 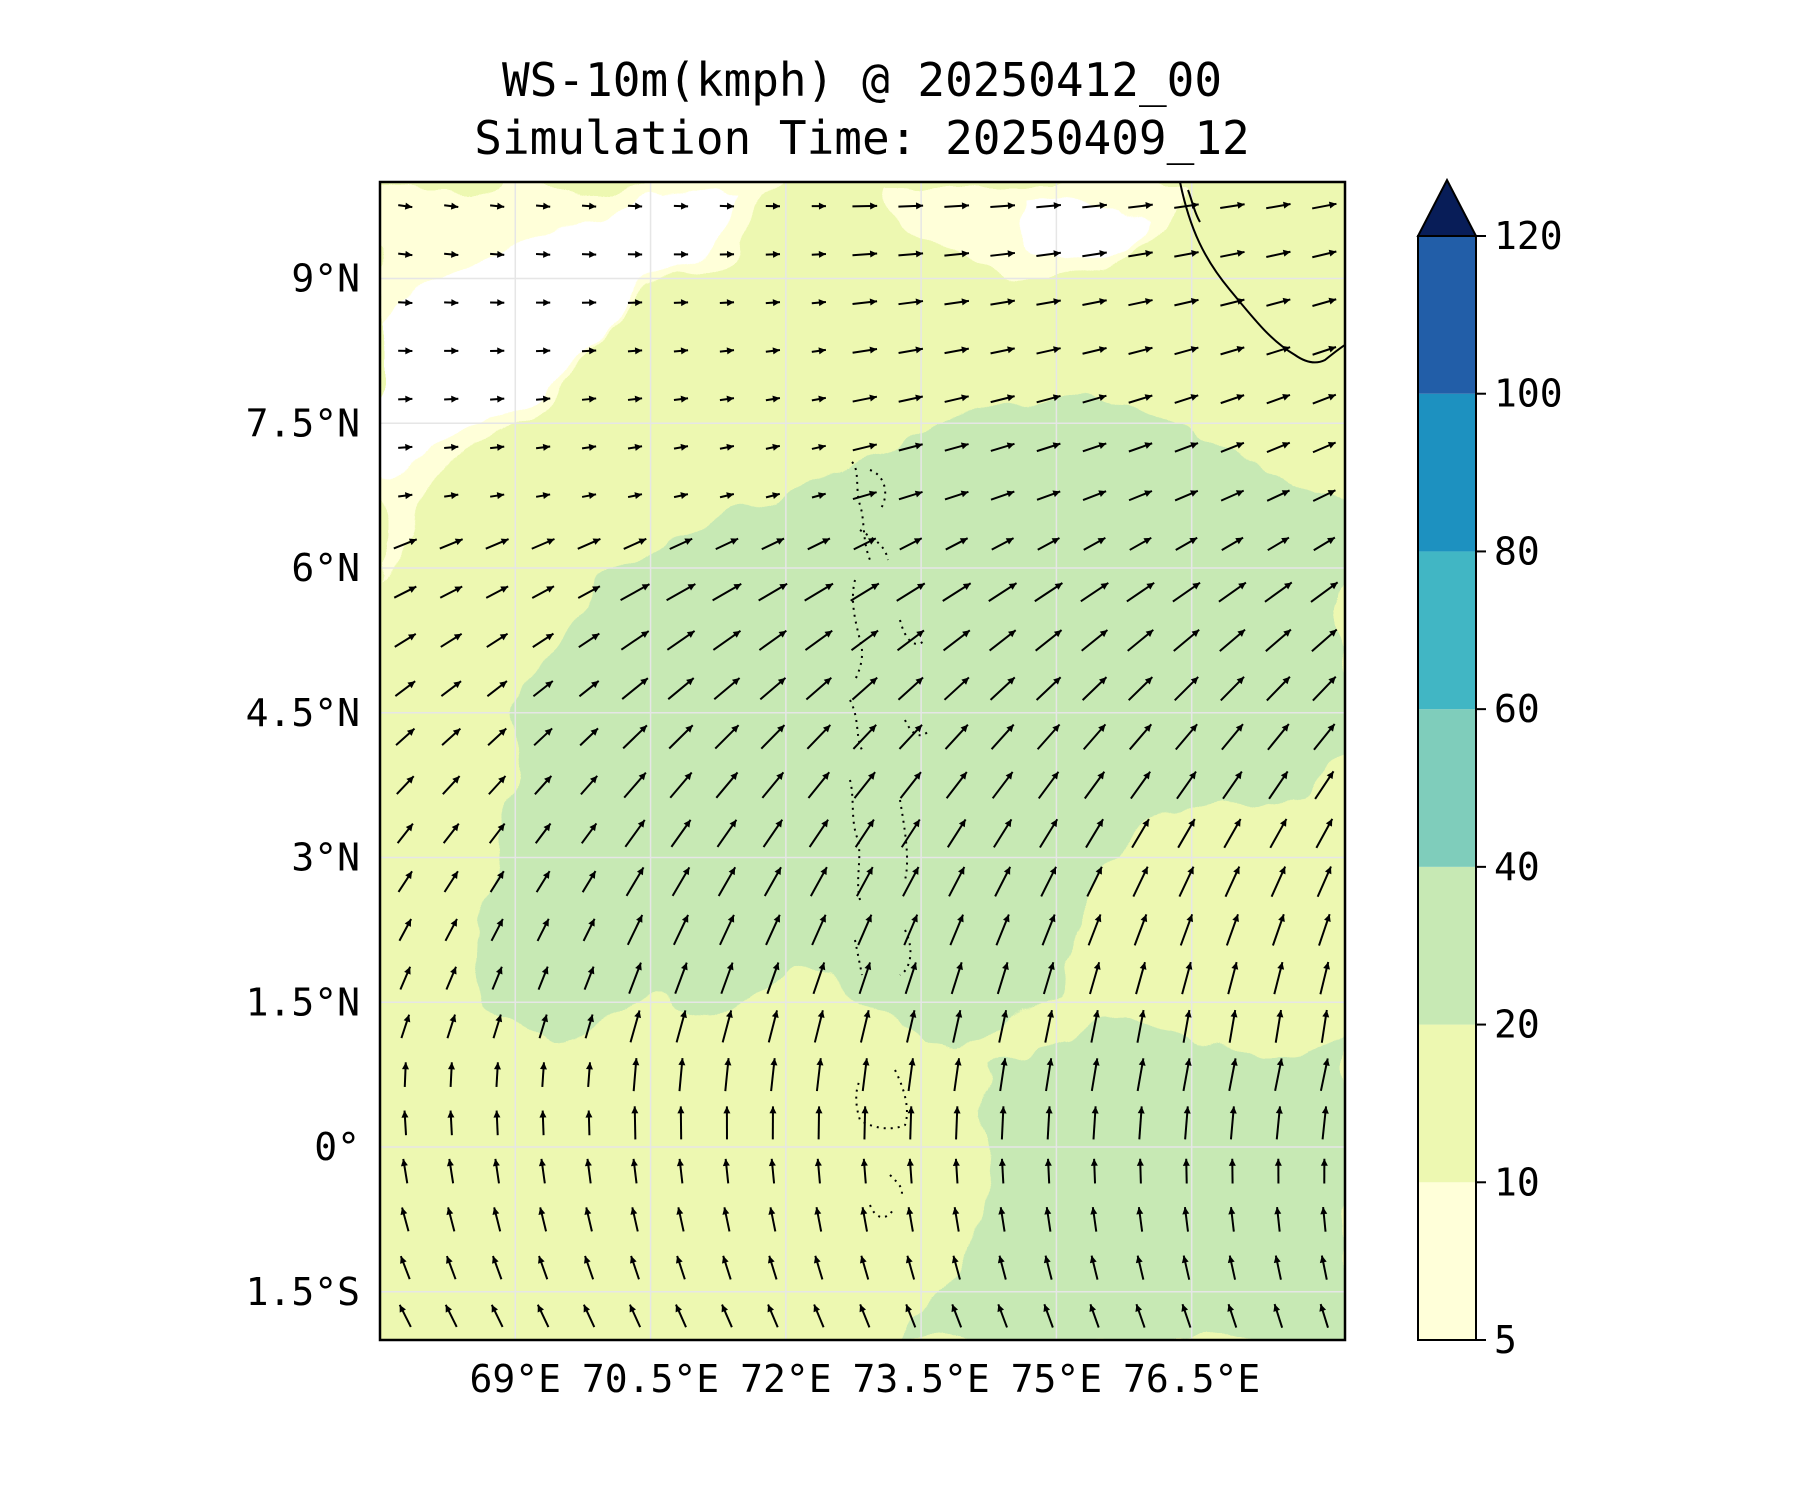 I want to click on x-tick-label: 76.5°E, so click(x=1191, y=1379).